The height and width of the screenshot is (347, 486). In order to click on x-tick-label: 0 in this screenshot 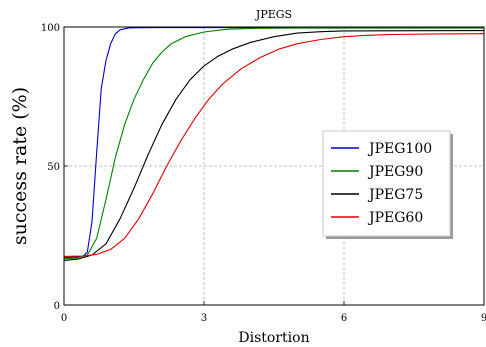, I will do `click(64, 318)`.